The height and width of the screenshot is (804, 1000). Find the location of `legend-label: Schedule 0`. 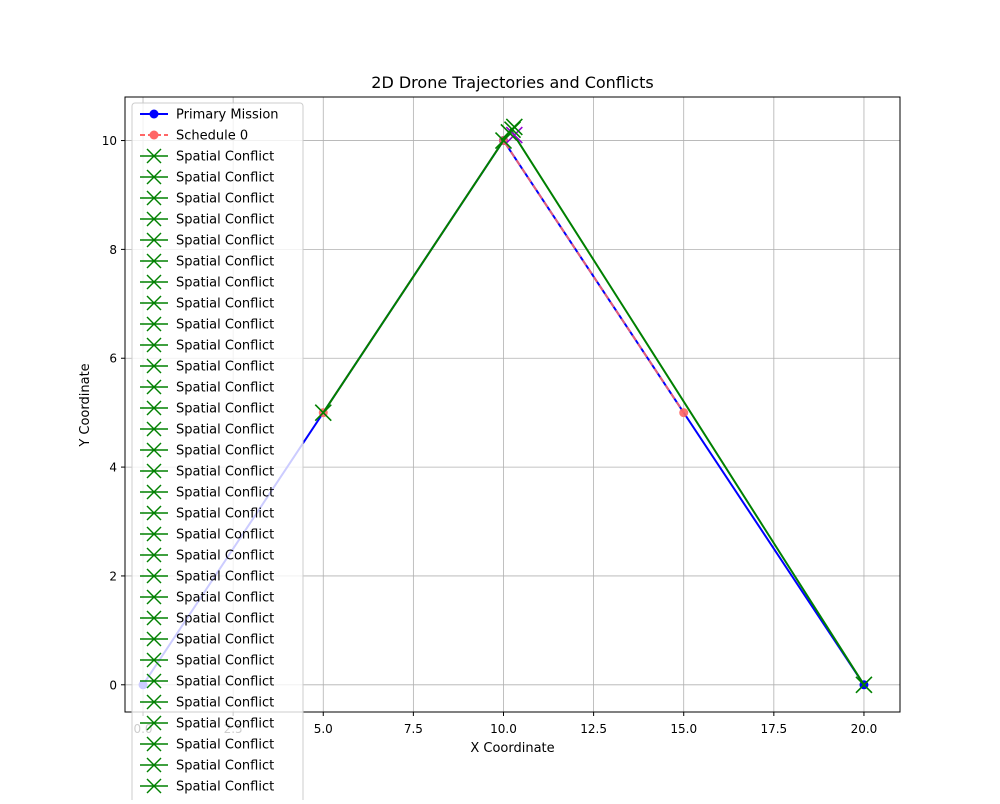

legend-label: Schedule 0 is located at coordinates (212, 136).